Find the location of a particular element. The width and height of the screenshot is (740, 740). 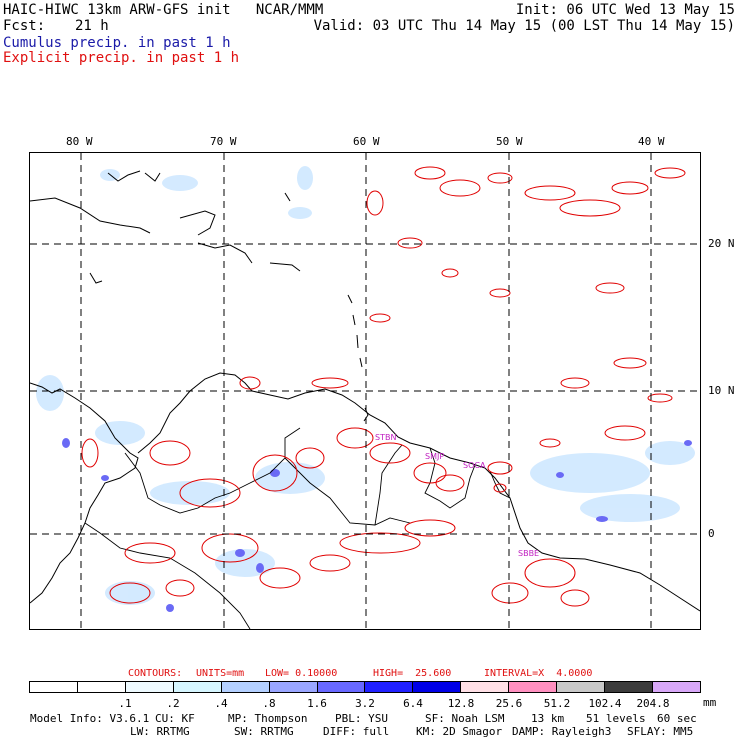

lon-label-70w: 70 W is located at coordinates (223, 141).